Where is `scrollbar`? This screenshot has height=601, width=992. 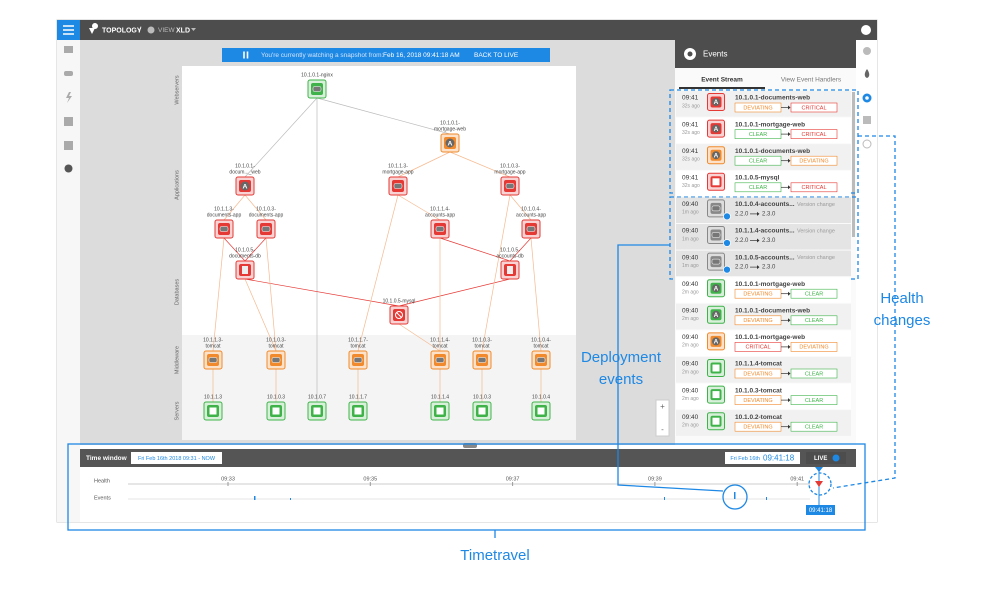
scrollbar is located at coordinates (853, 164).